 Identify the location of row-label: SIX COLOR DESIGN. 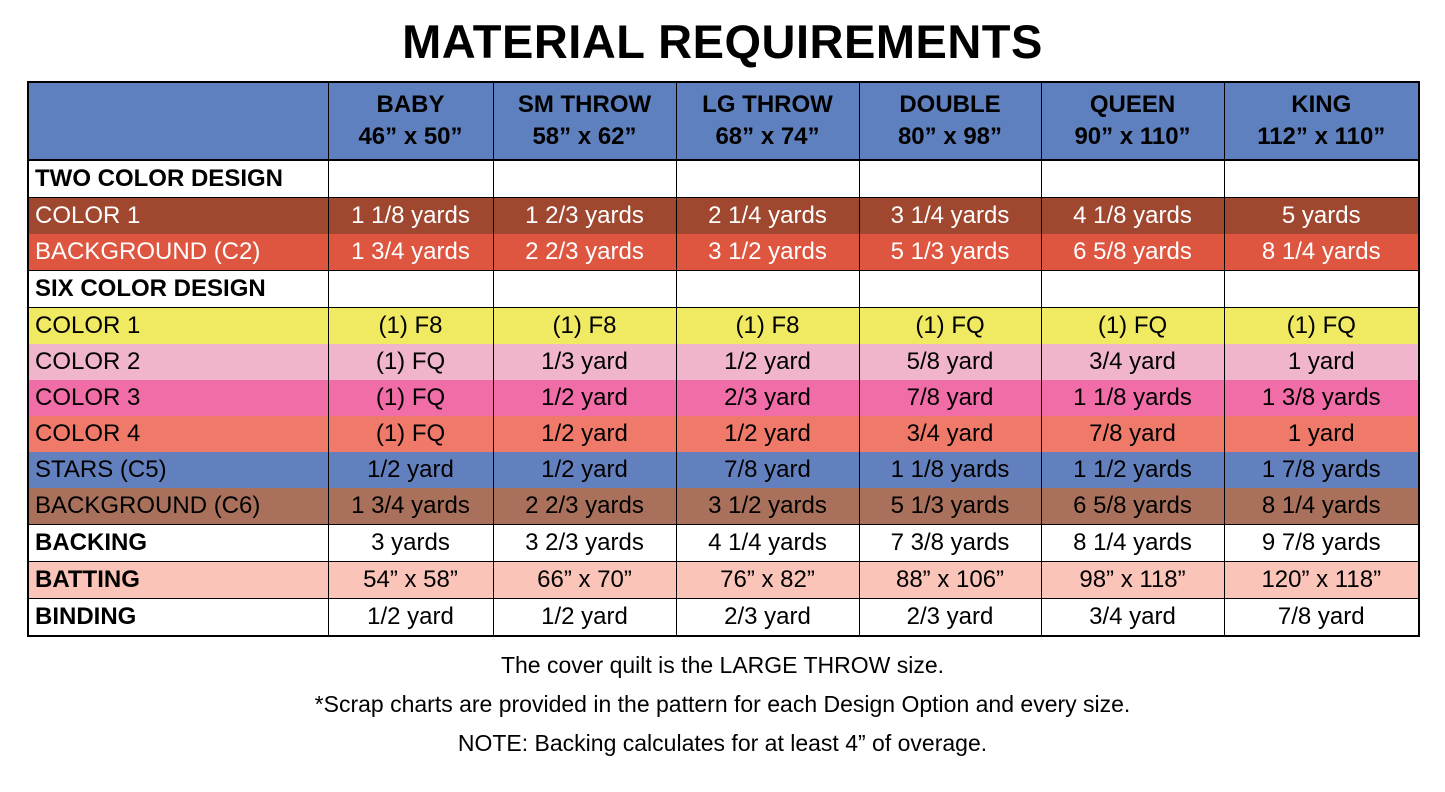
(178, 289).